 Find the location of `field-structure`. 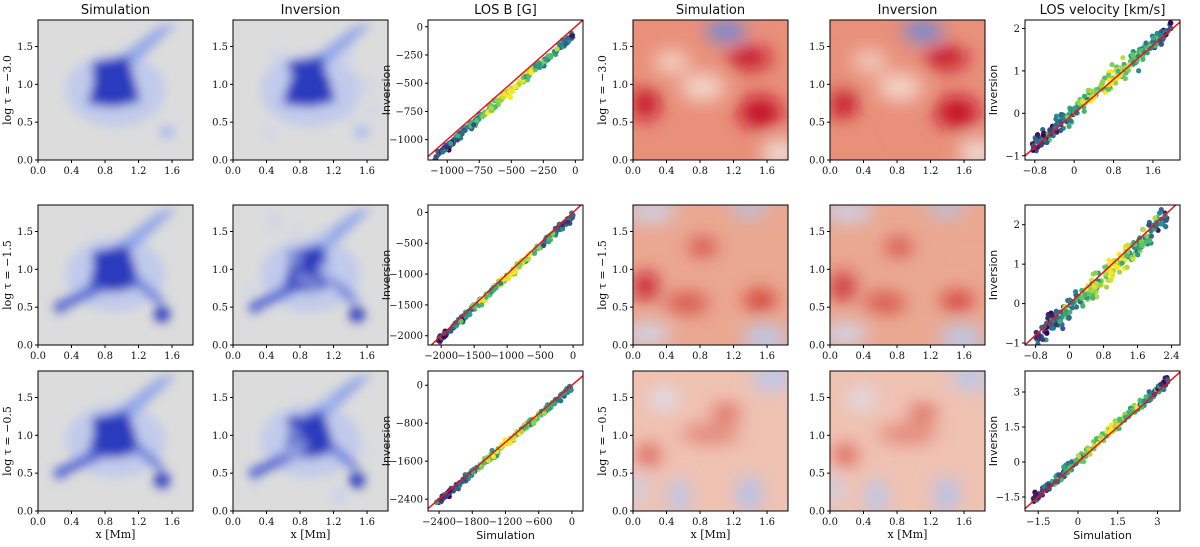

field-structure is located at coordinates (310, 439).